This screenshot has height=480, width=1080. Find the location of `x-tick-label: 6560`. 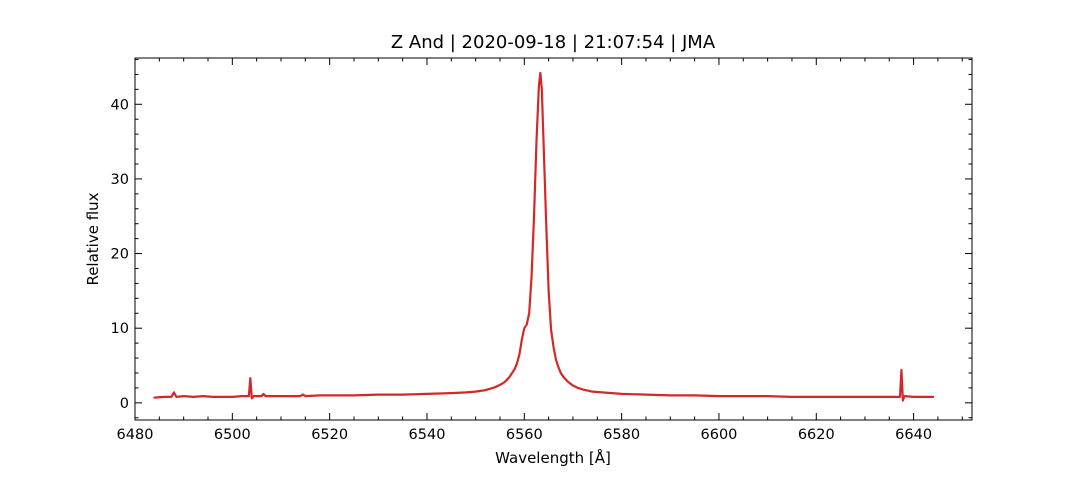

x-tick-label: 6560 is located at coordinates (524, 435).